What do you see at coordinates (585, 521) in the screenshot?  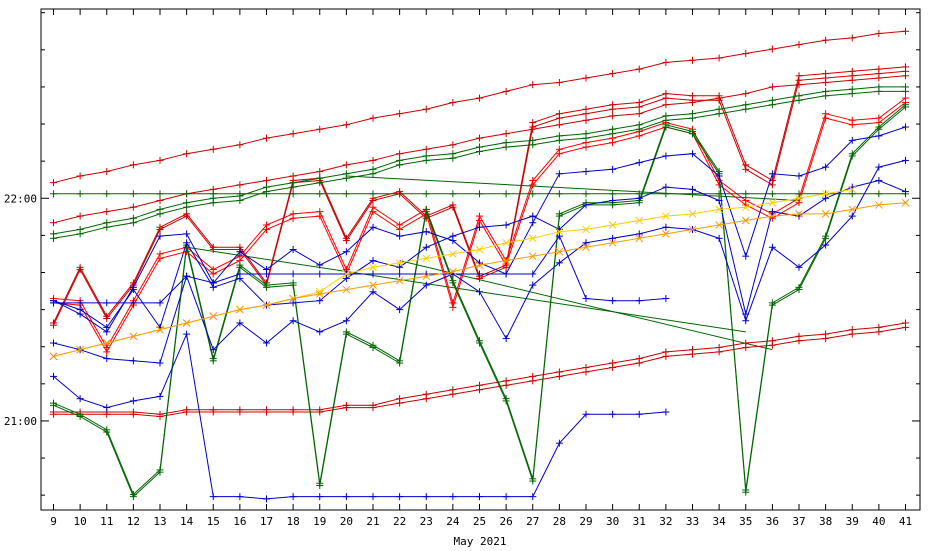 I see `x-tick-label: 29` at bounding box center [585, 521].